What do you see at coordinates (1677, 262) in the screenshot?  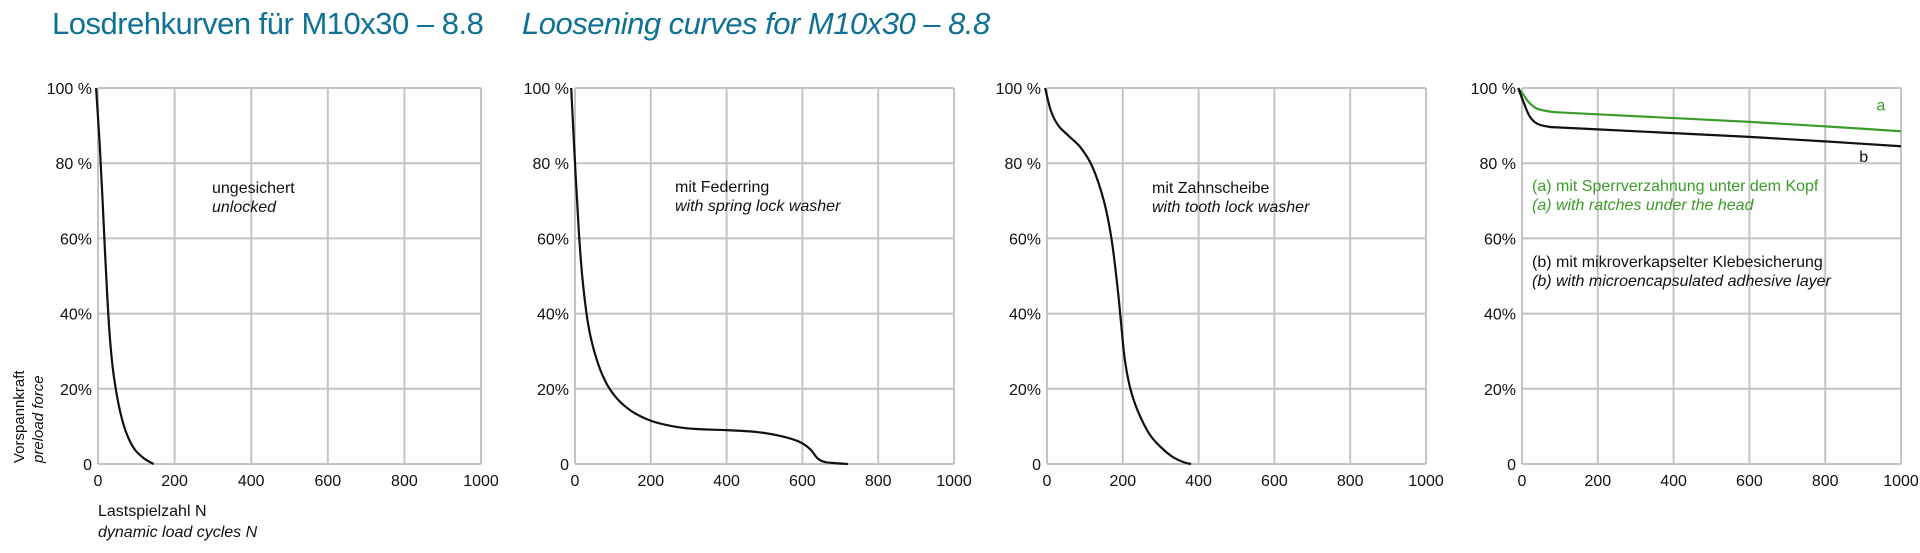 I see `legend-entry-de: (b) mit mikroverkapselter Klebesicherung` at bounding box center [1677, 262].